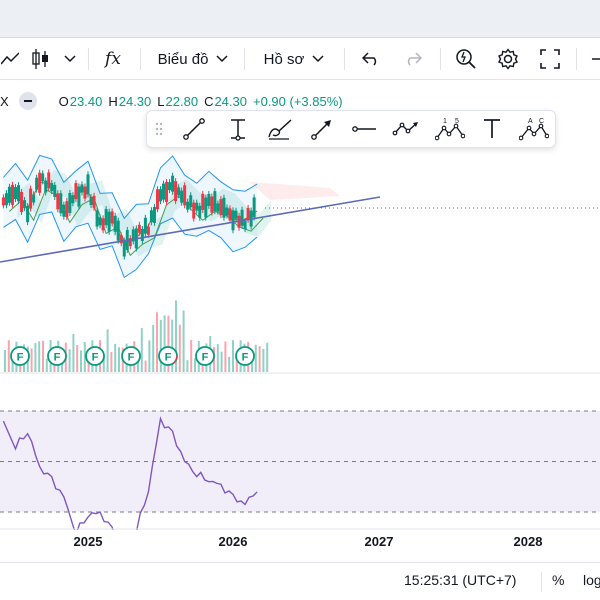 The width and height of the screenshot is (600, 600). What do you see at coordinates (406, 129) in the screenshot?
I see `path-tool-icon` at bounding box center [406, 129].